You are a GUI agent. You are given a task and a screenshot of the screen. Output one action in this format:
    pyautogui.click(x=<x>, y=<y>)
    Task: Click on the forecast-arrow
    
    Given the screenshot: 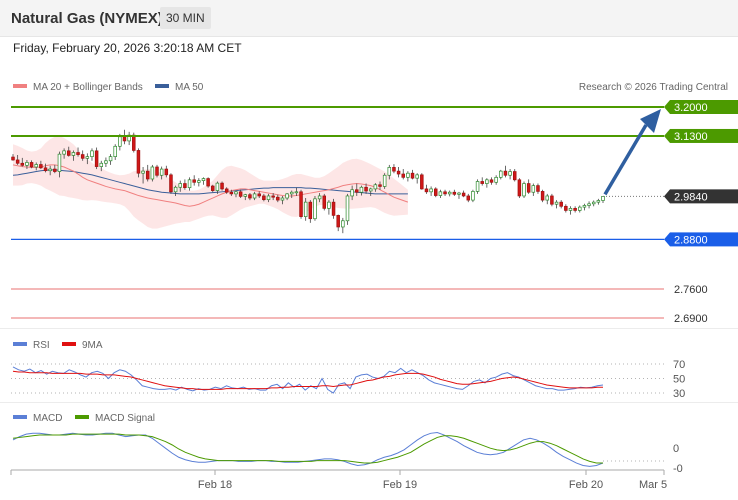 What is the action you would take?
    pyautogui.click(x=625, y=160)
    